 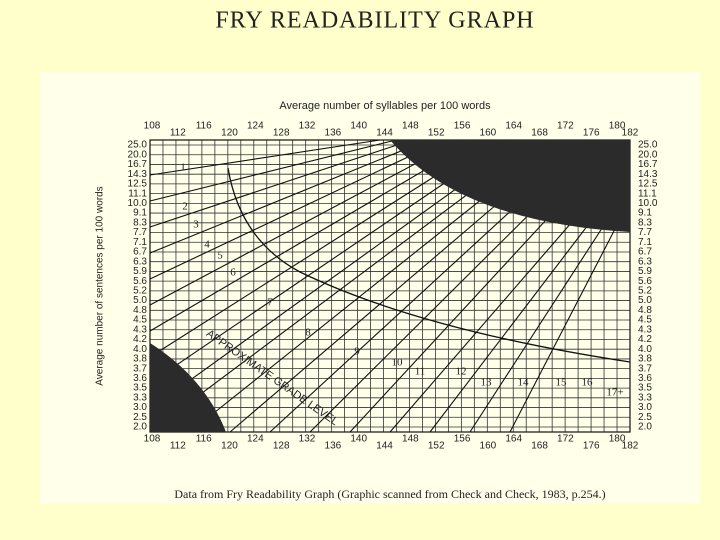 I want to click on y-tick-label: 10.0, so click(x=648, y=203).